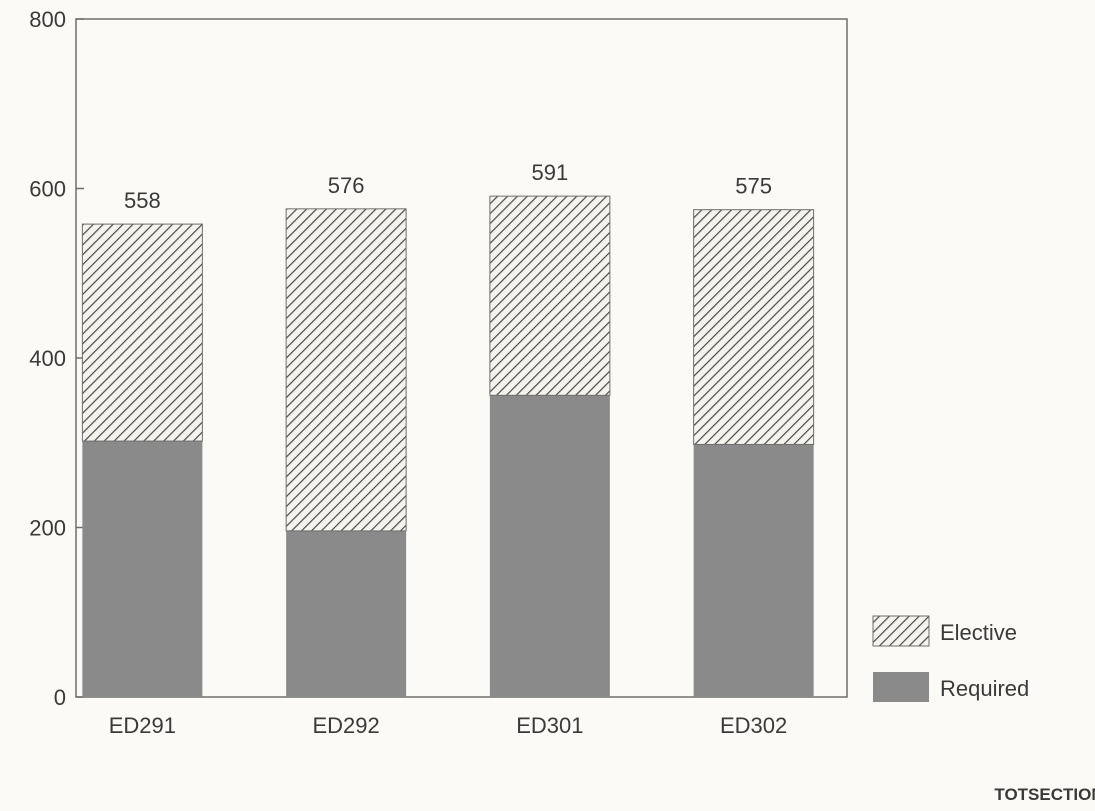 This screenshot has height=811, width=1095. What do you see at coordinates (346, 613) in the screenshot?
I see `bar-required-ed292` at bounding box center [346, 613].